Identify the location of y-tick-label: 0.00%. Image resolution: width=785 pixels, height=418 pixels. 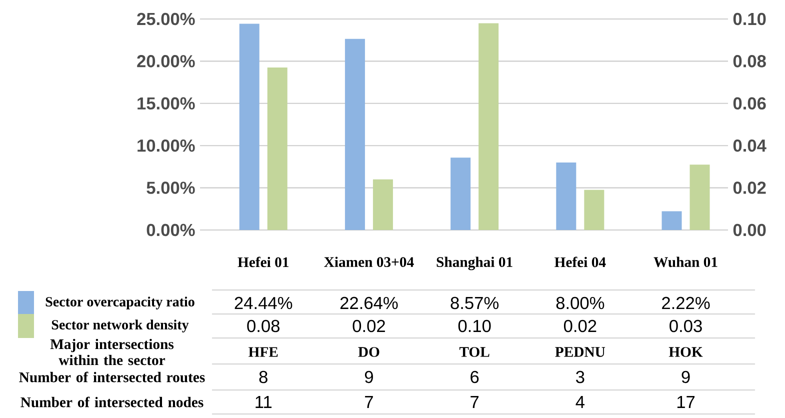
(170, 230).